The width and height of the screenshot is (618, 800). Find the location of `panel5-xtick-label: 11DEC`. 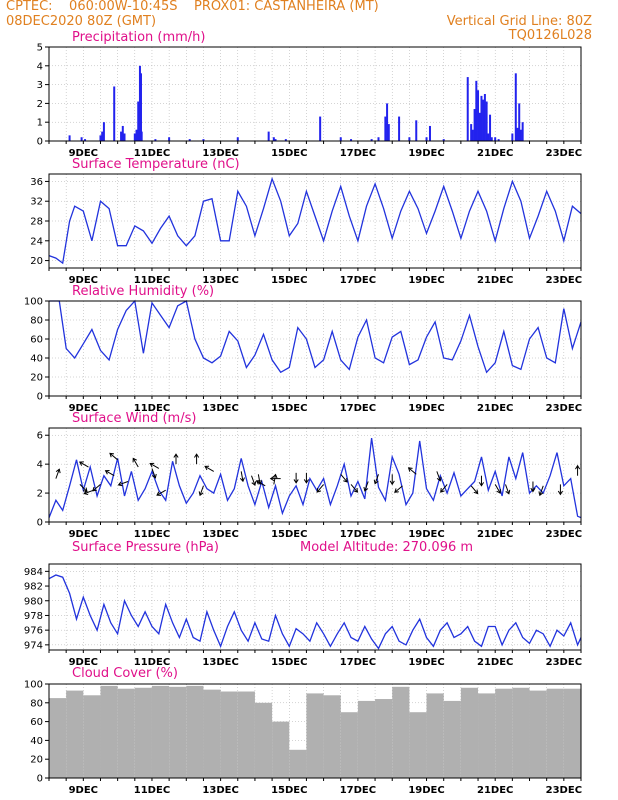

panel5-xtick-label: 11DEC is located at coordinates (152, 662).